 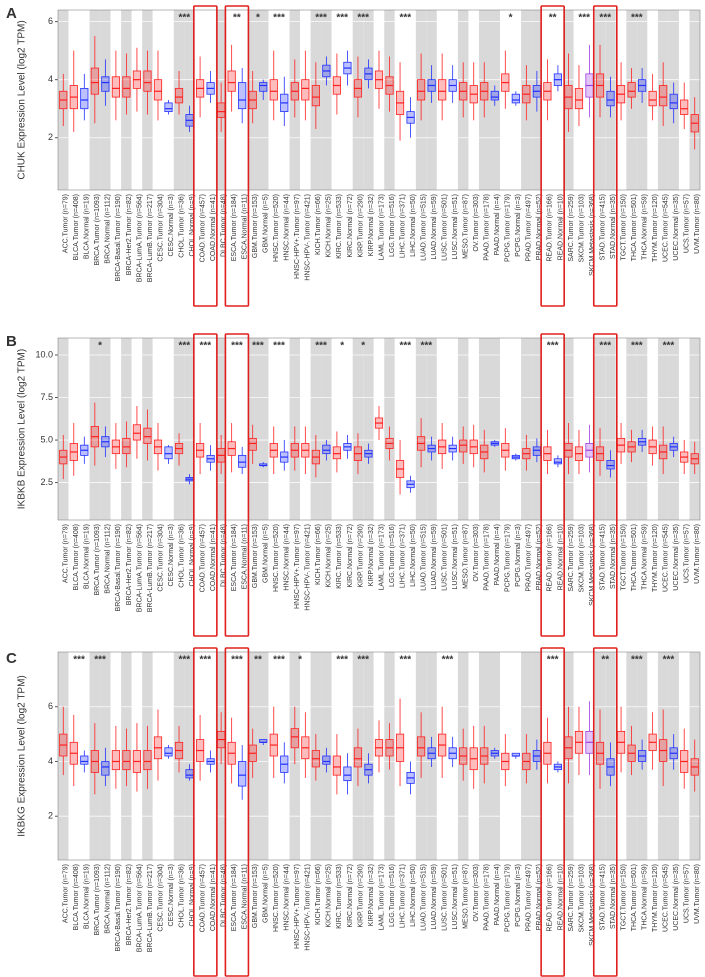 I want to click on x-tick-label: KIRC.Normal (n=72), so click(x=350, y=556).